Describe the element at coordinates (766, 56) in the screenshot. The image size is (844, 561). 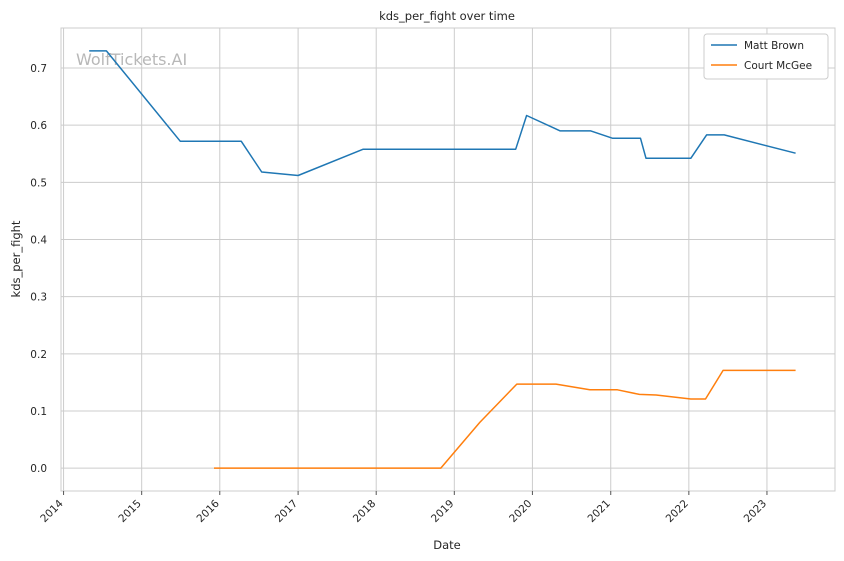
I see `legend: Matt Brown Court McGee` at that location.